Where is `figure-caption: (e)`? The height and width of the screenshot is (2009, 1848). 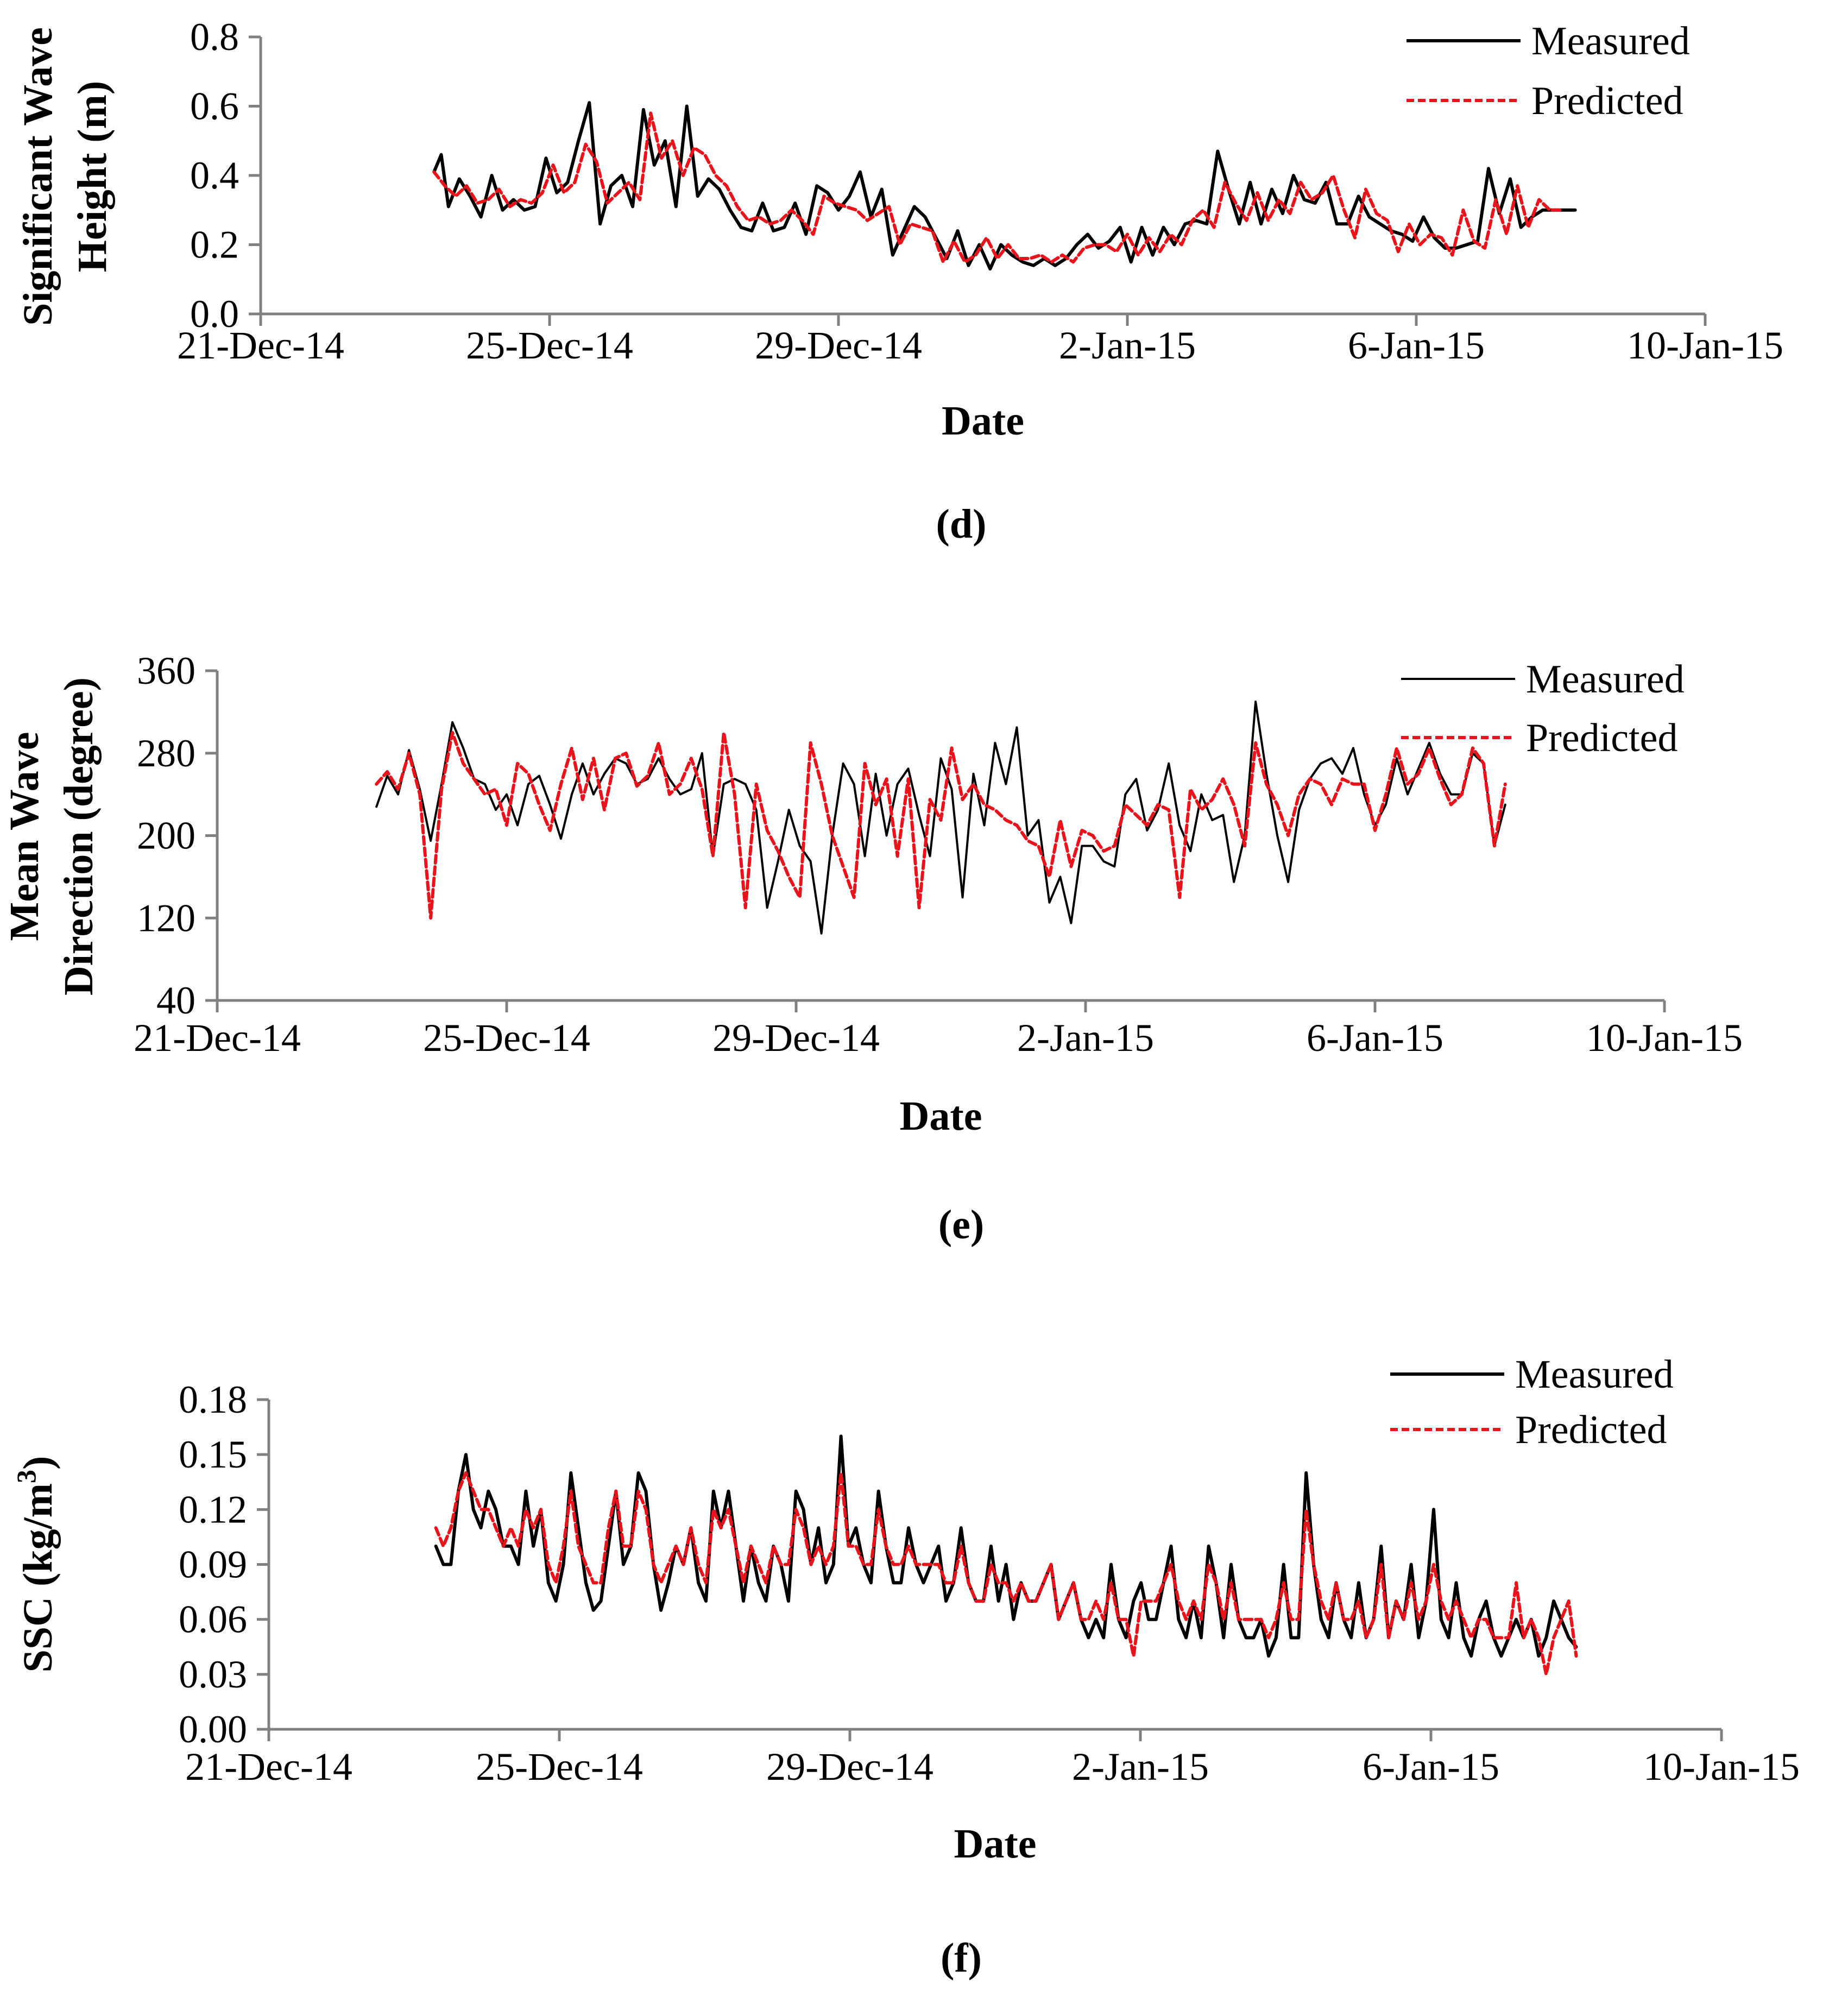 figure-caption: (e) is located at coordinates (961, 1225).